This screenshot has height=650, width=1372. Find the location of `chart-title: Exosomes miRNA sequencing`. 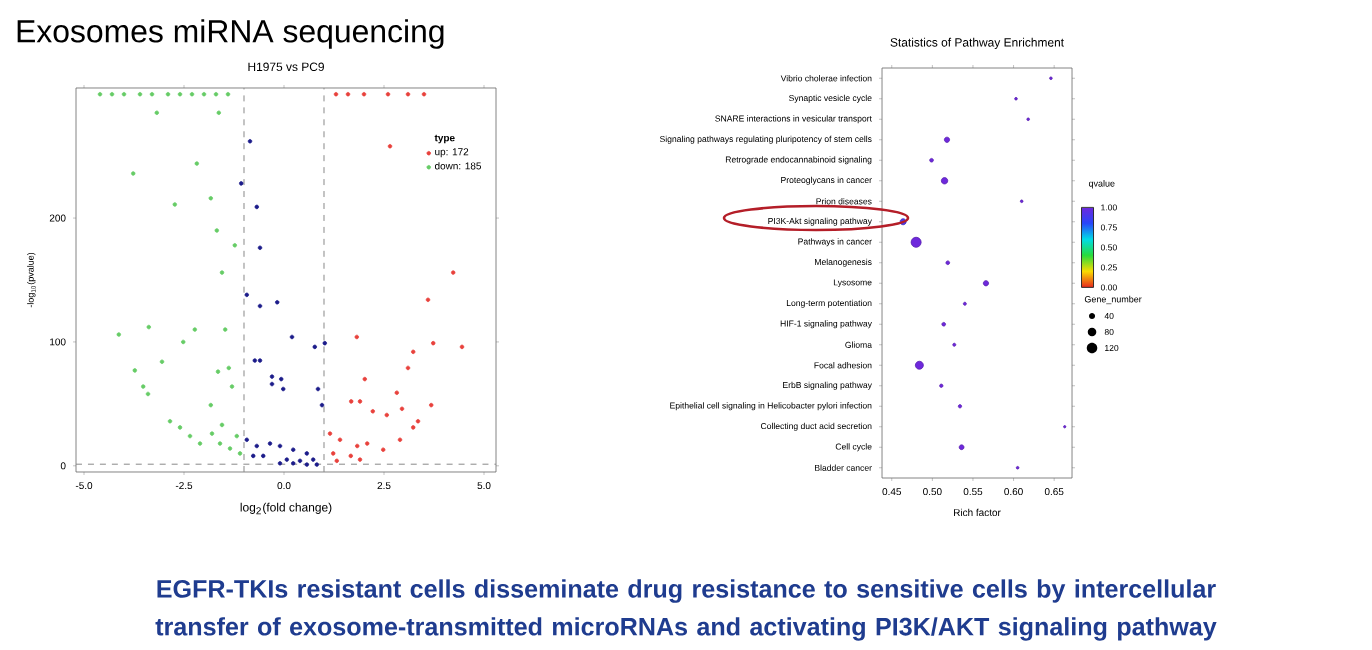

chart-title: Exosomes miRNA sequencing is located at coordinates (230, 34).